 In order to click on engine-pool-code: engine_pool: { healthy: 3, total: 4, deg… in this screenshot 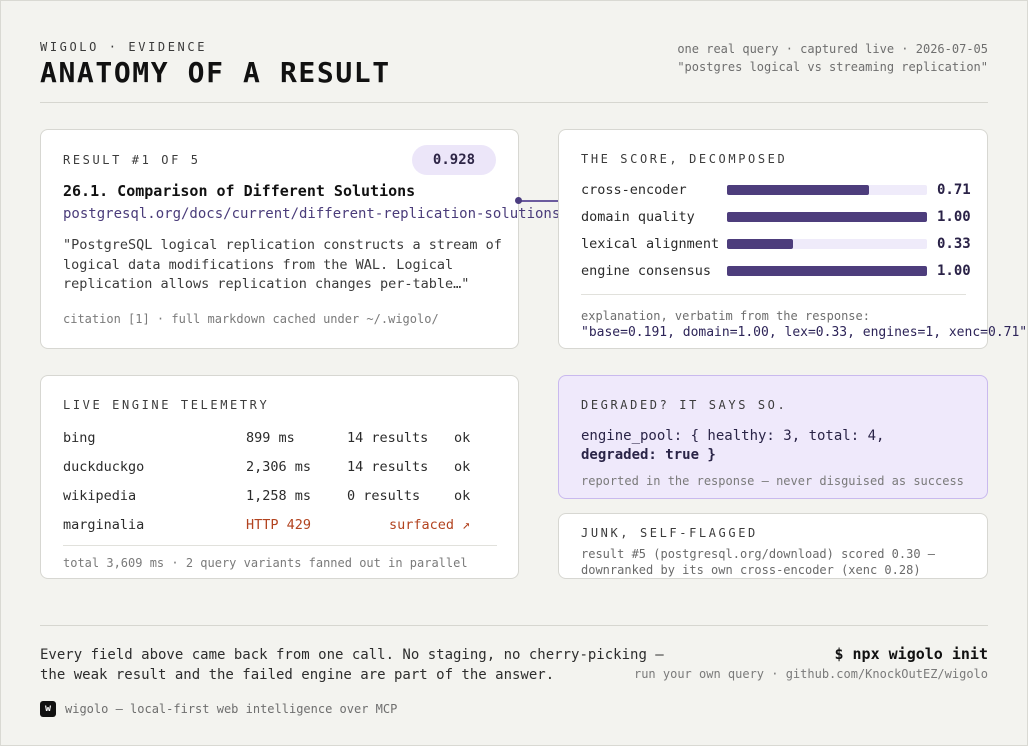, I will do `click(732, 446)`.